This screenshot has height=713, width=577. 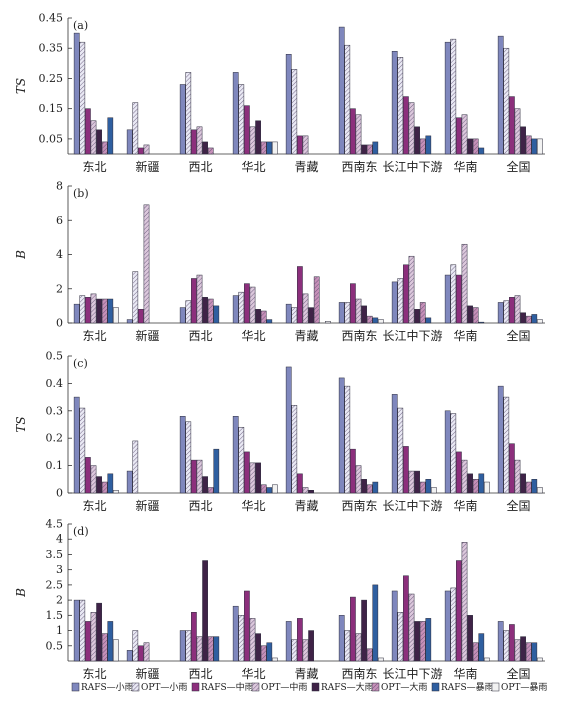 I want to click on panel-label: (a), so click(x=80, y=25).